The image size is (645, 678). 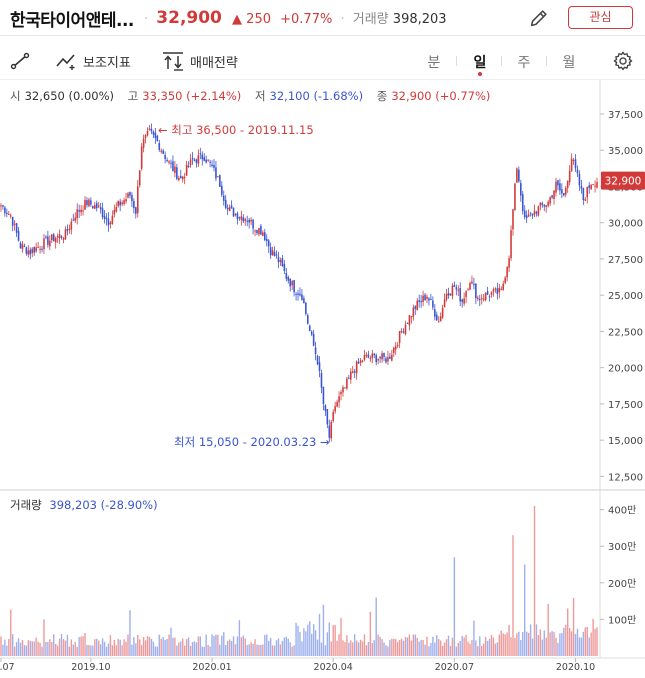 What do you see at coordinates (625, 260) in the screenshot?
I see `price-tick-label: 27,500` at bounding box center [625, 260].